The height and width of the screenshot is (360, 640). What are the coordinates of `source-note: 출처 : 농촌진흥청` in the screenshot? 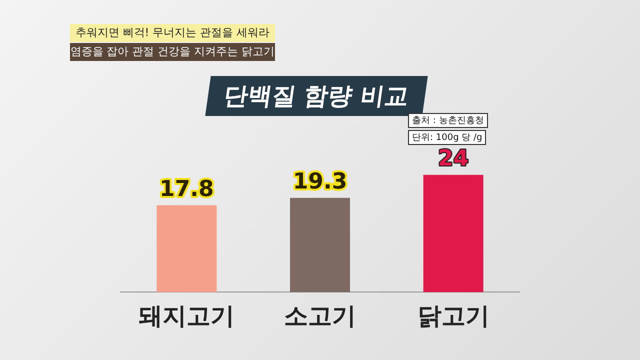 It's located at (448, 120).